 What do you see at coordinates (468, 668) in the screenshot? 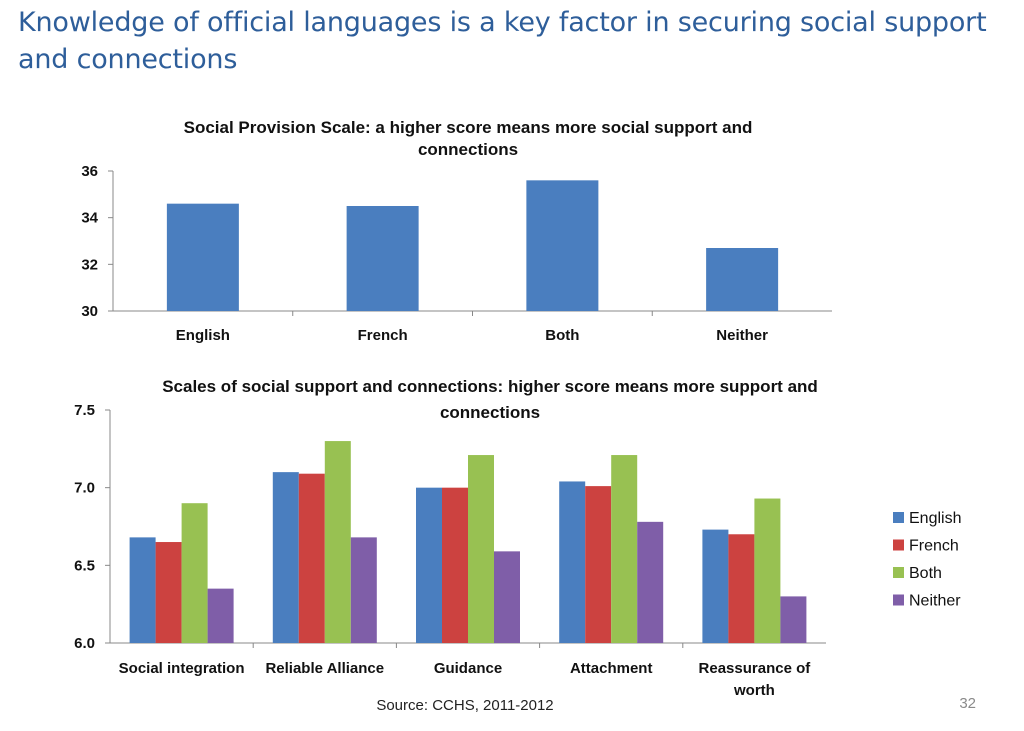
I see `x-tick-label: Guidance` at bounding box center [468, 668].